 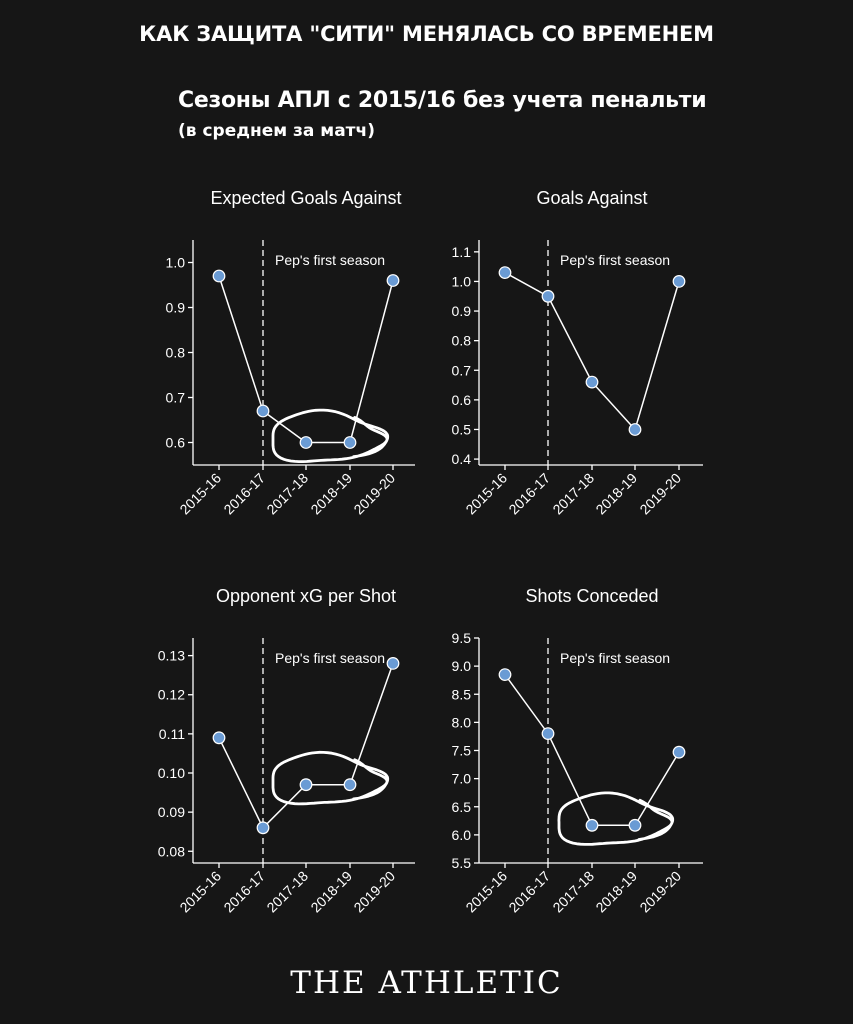 What do you see at coordinates (306, 596) in the screenshot?
I see `chart-title: Opponent xG per Shot` at bounding box center [306, 596].